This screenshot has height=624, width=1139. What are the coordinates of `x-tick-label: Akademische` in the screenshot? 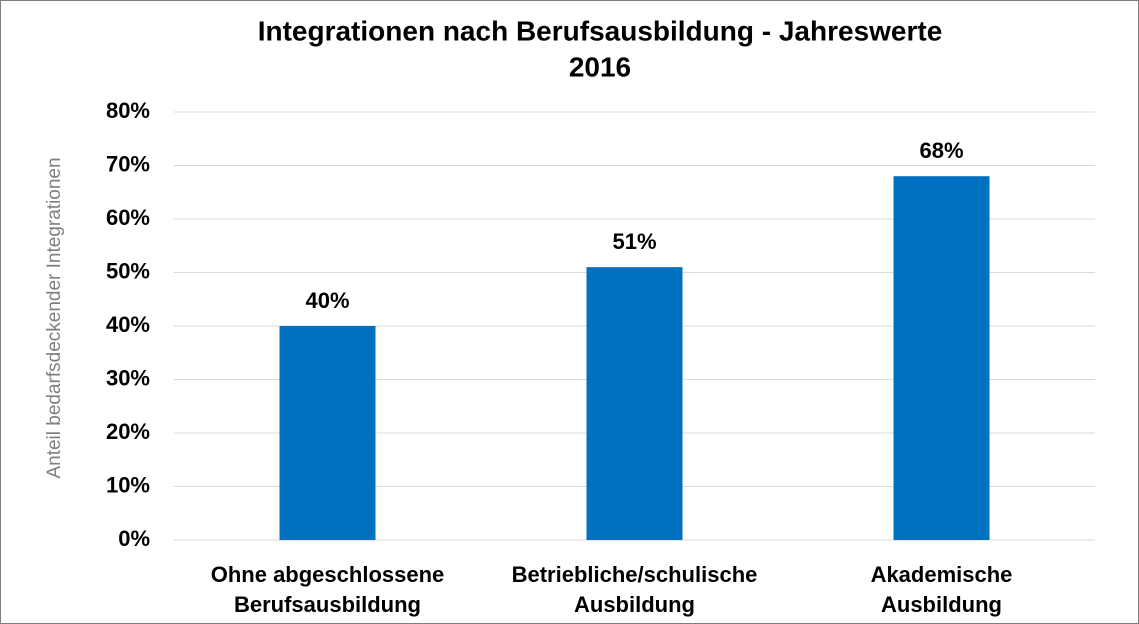 It's located at (942, 574).